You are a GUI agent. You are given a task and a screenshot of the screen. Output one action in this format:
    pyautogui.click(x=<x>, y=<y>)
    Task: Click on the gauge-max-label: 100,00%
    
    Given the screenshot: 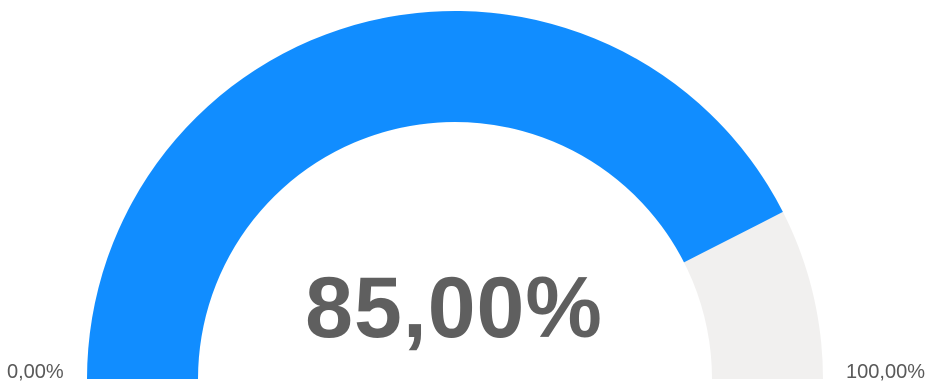 What is the action you would take?
    pyautogui.click(x=885, y=372)
    